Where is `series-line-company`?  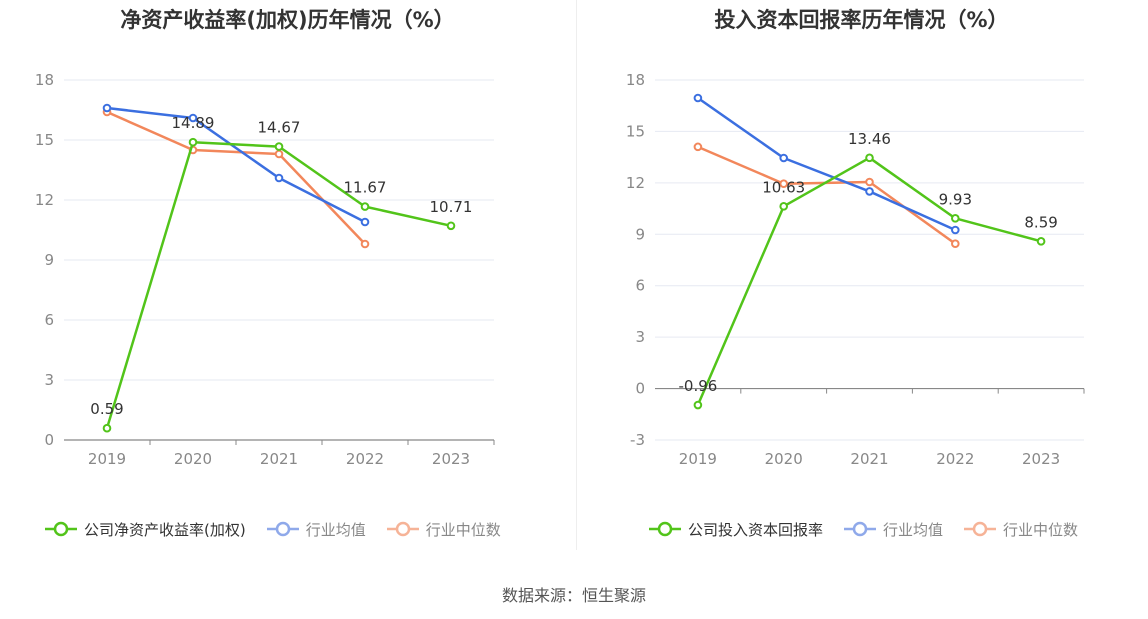
series-line-company is located at coordinates (278, 284).